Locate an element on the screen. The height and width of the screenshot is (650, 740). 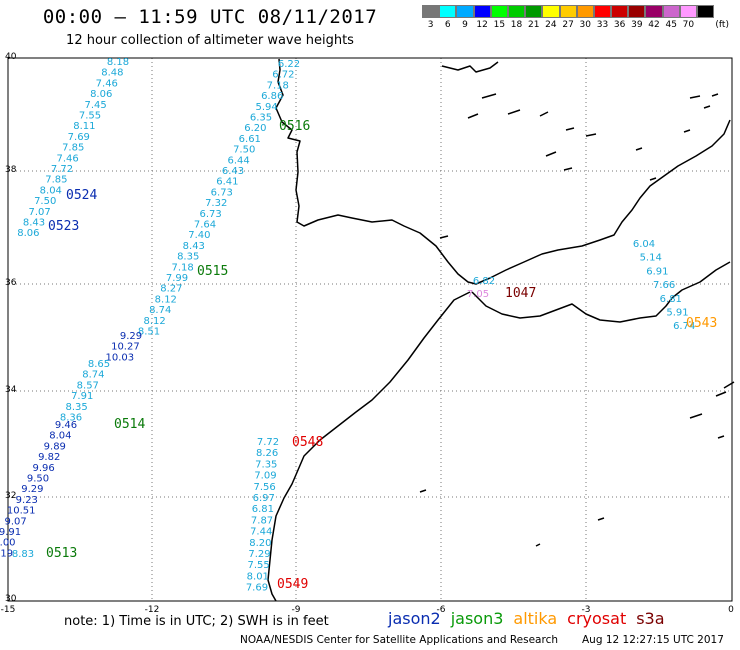
wave-height-label: 7.64 is located at coordinates (205, 225).